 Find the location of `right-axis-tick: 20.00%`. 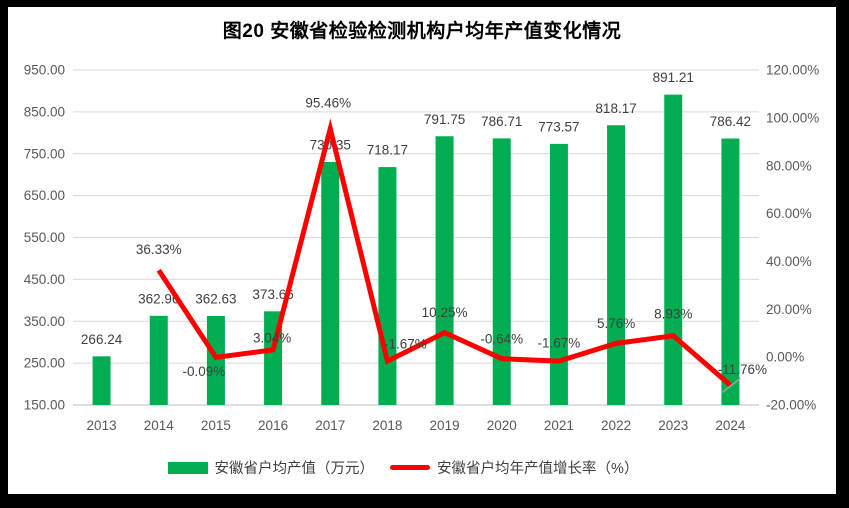

right-axis-tick: 20.00% is located at coordinates (789, 309).